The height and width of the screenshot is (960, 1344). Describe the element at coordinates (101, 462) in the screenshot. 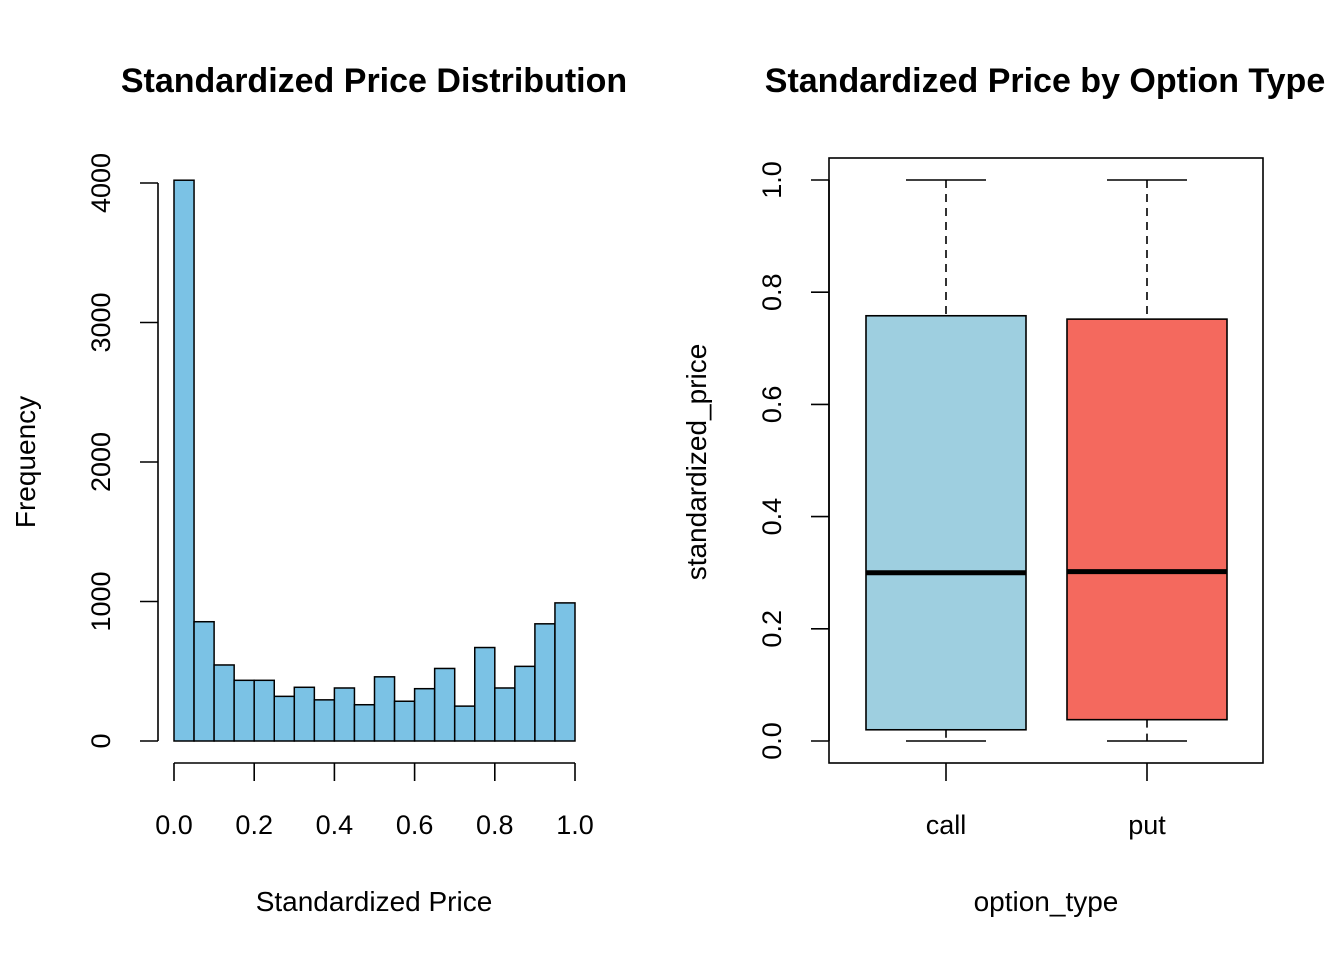

I see `histogram-y-tick-label: 2000` at that location.